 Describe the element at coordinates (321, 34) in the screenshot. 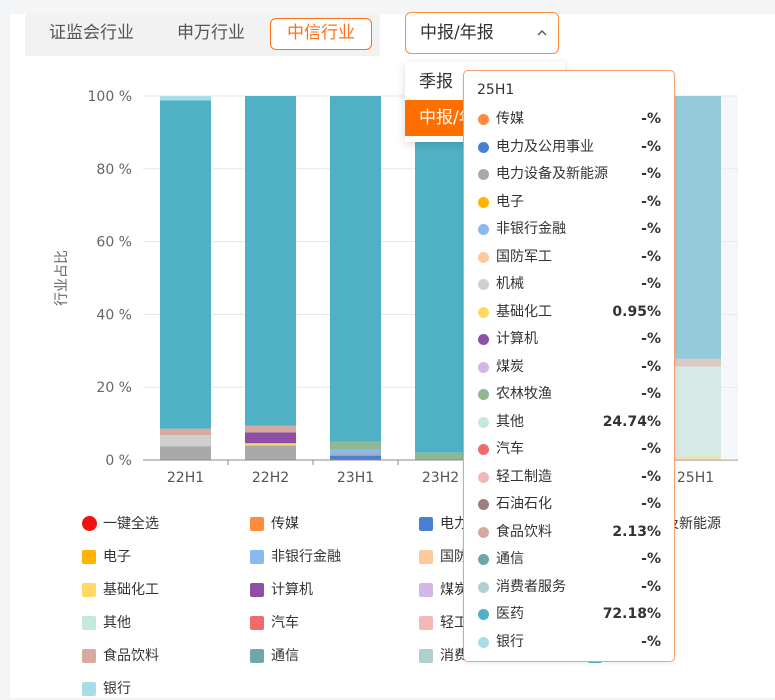

I see `tab-citic-industry: 中信行业` at that location.